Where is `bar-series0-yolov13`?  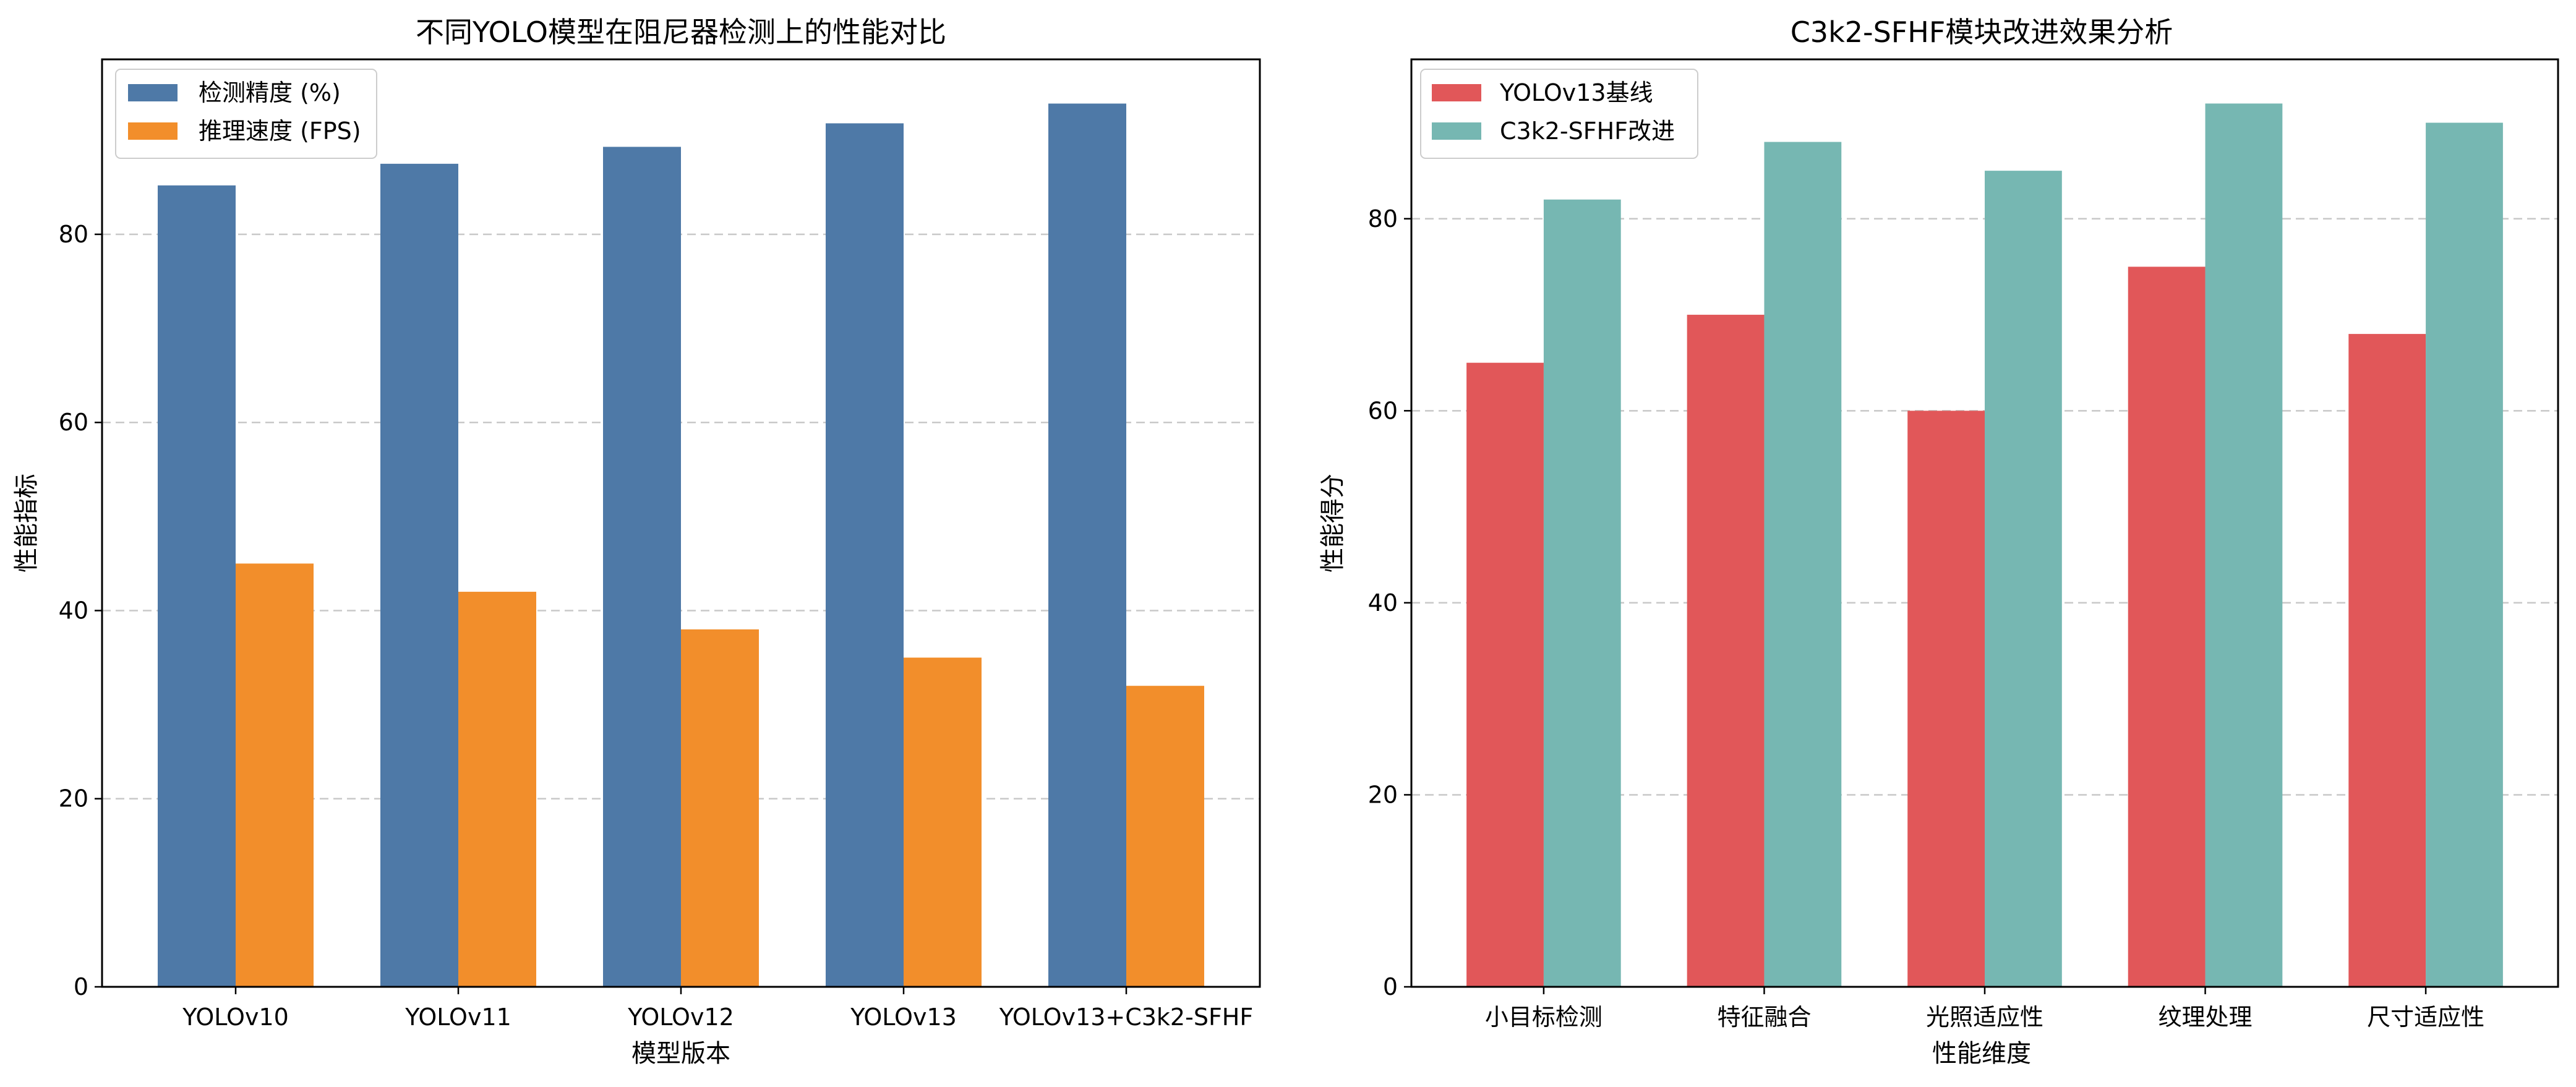 bar-series0-yolov13 is located at coordinates (865, 555).